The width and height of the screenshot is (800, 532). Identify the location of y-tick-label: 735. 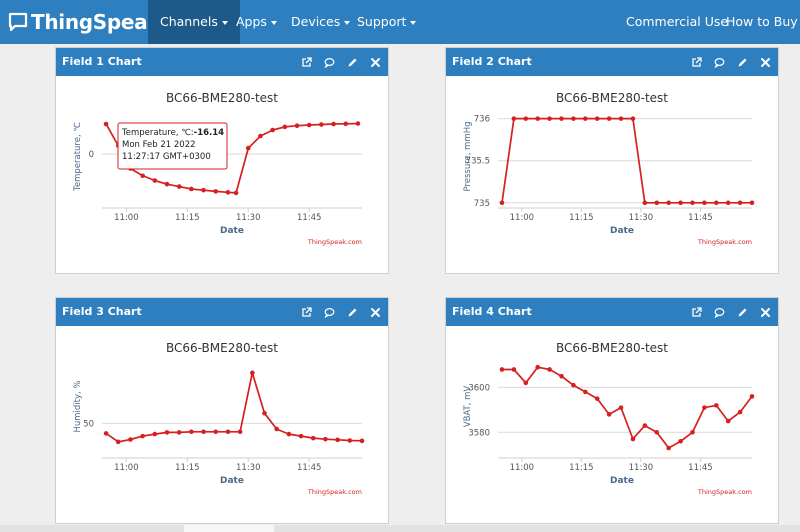
(482, 204).